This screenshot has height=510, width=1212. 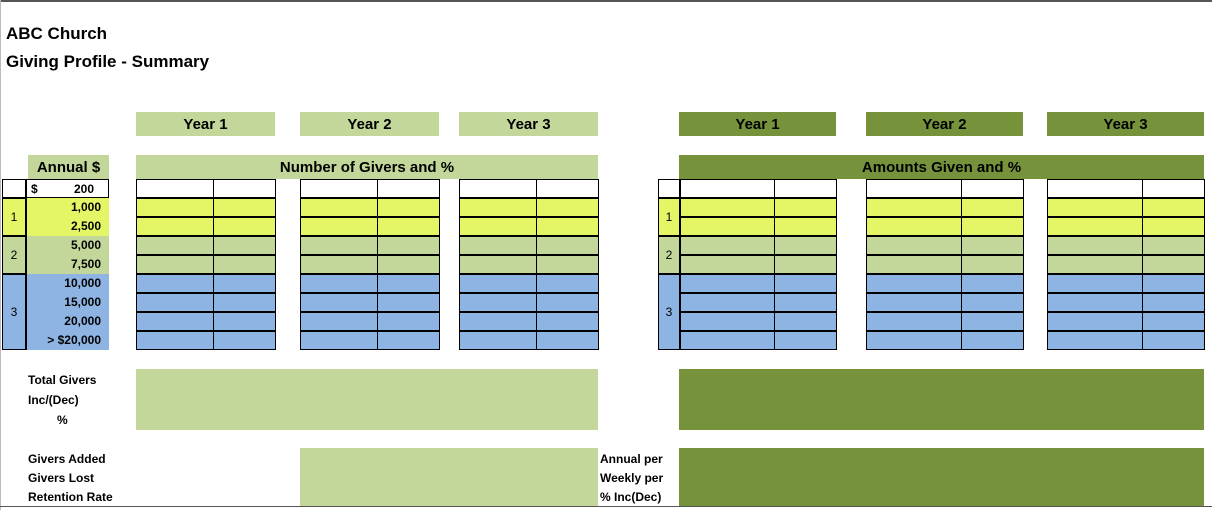 I want to click on givers-year-3-row-8-count-cell, so click(x=498, y=321).